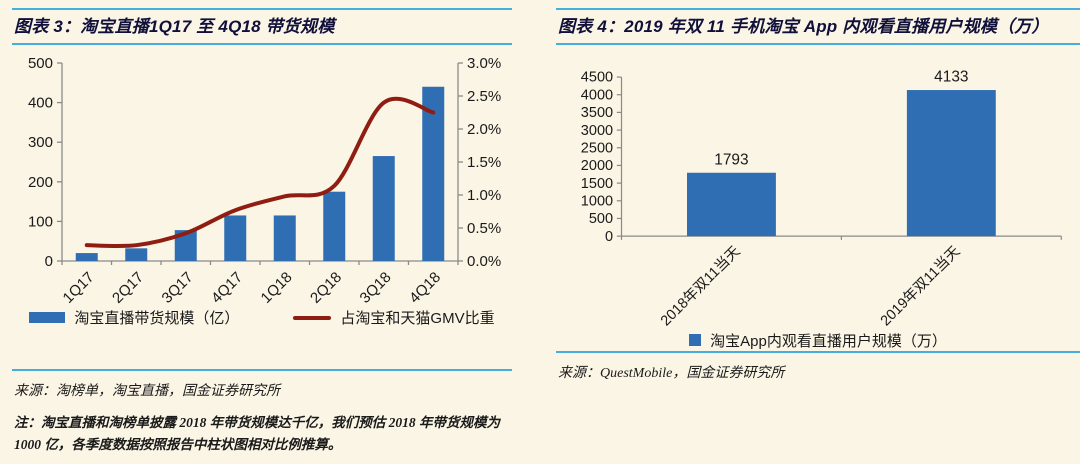 The image size is (1080, 464). I want to click on bar-2Q17, so click(136, 255).